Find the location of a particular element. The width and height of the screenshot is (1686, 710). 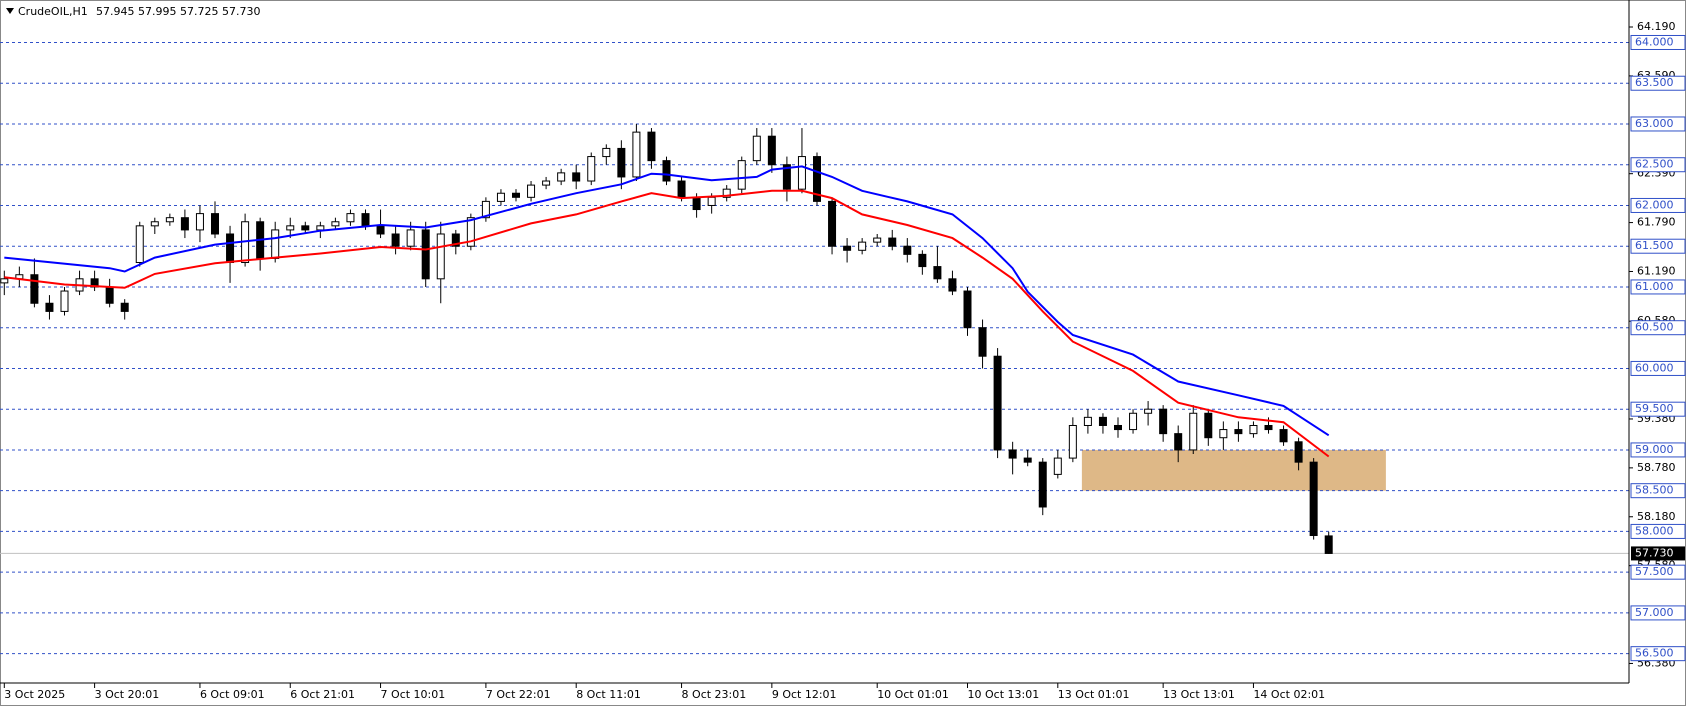

current-price-box is located at coordinates (1658, 553).